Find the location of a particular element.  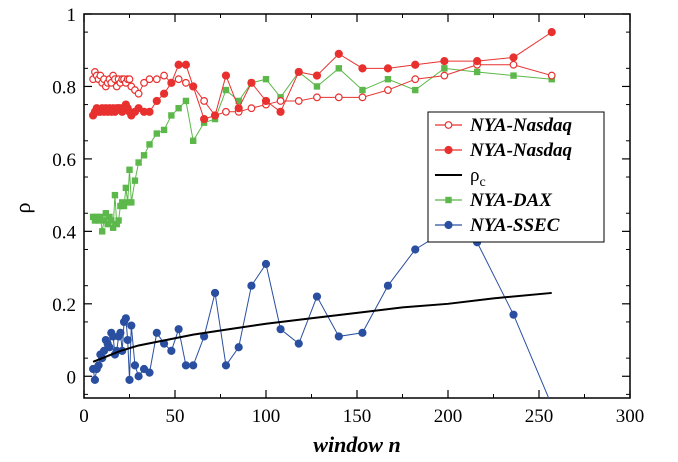

y-tick-label: 1 is located at coordinates (72, 15).